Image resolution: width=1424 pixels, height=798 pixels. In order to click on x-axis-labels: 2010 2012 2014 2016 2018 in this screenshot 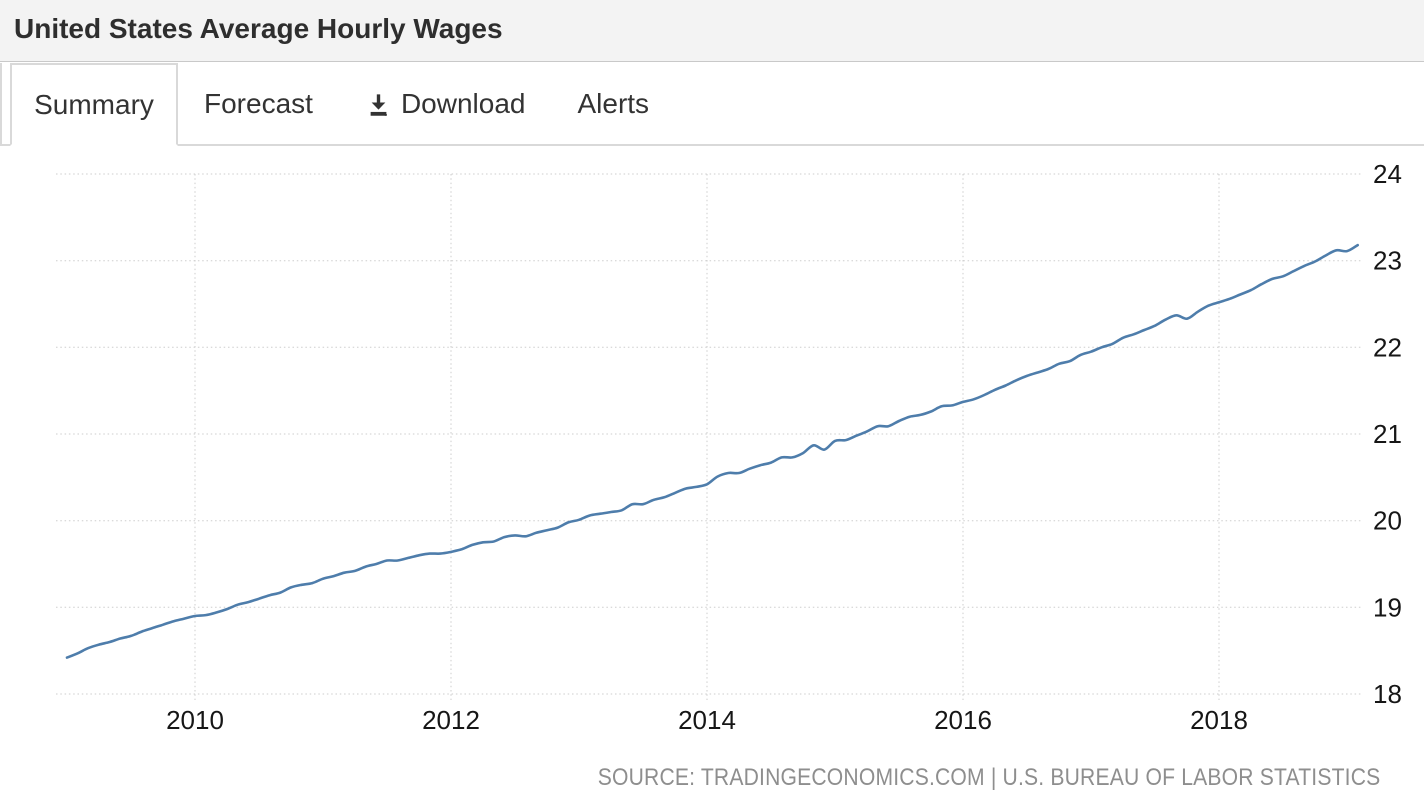, I will do `click(707, 720)`.